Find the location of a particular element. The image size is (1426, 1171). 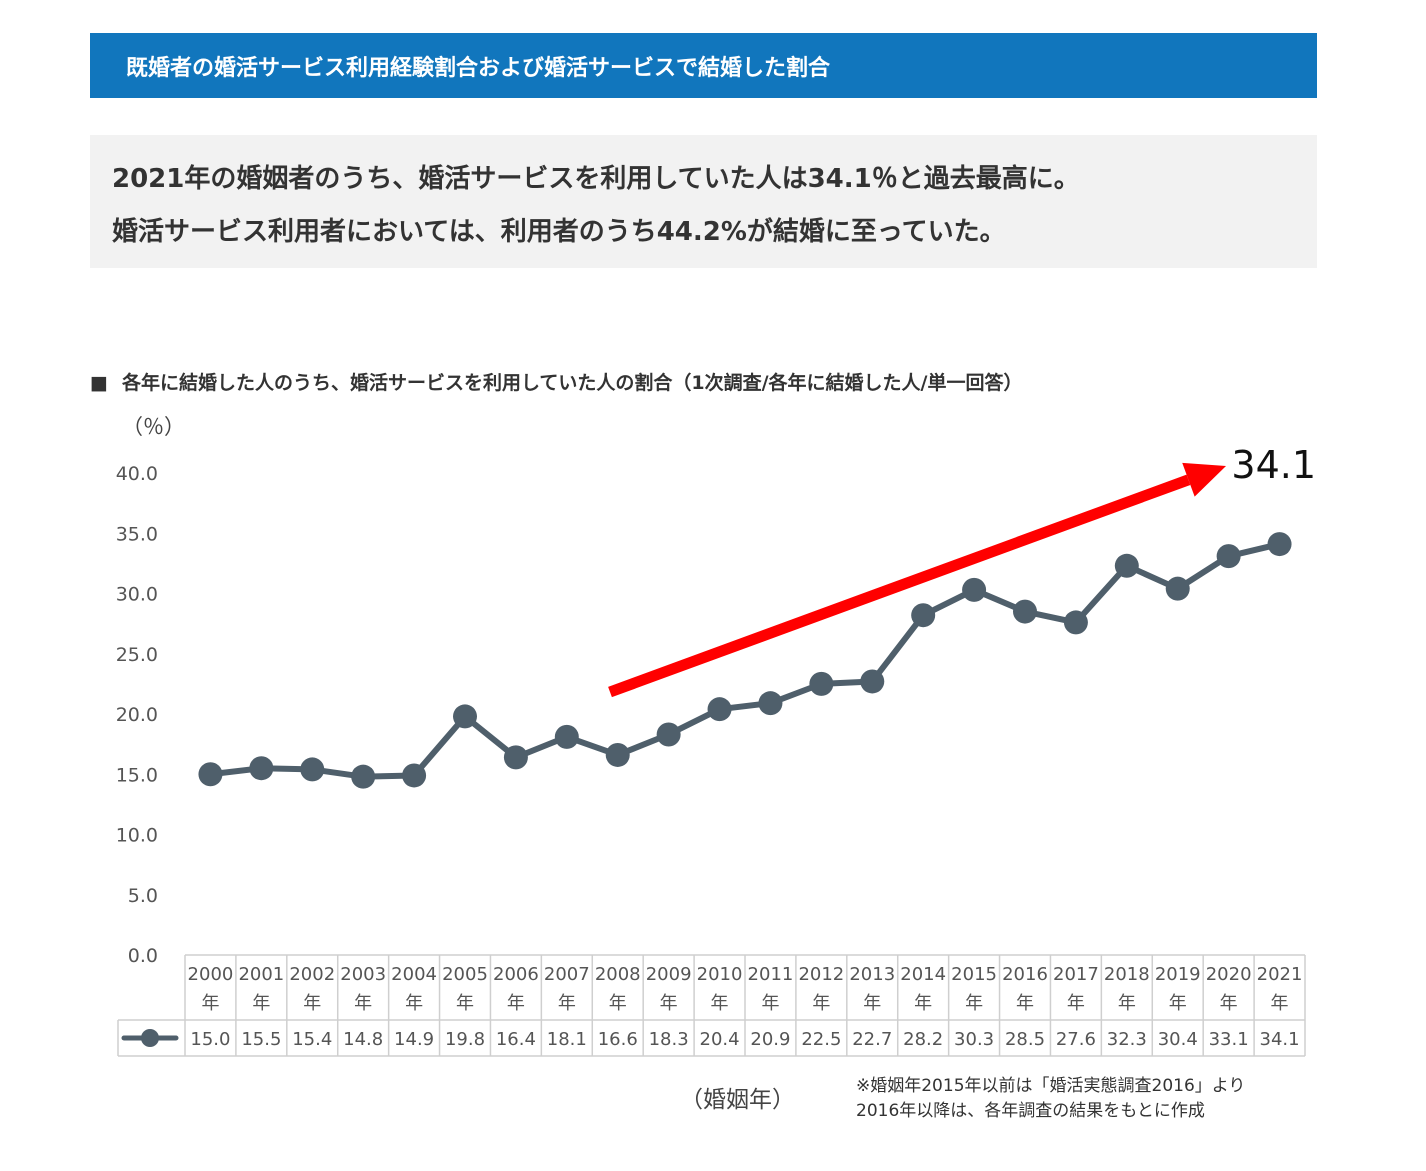

data-label: 28.2 is located at coordinates (923, 1039).